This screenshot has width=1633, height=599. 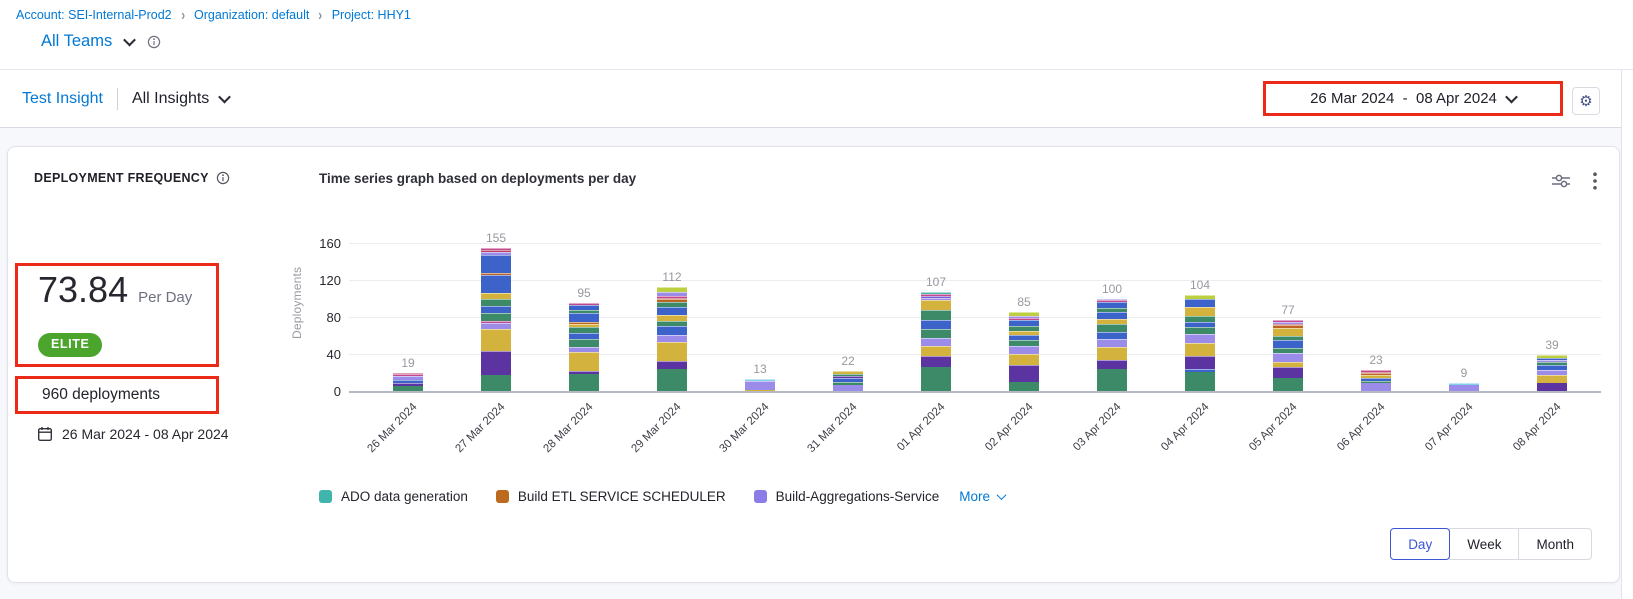 I want to click on granularity-month-button: Month, so click(x=1555, y=544).